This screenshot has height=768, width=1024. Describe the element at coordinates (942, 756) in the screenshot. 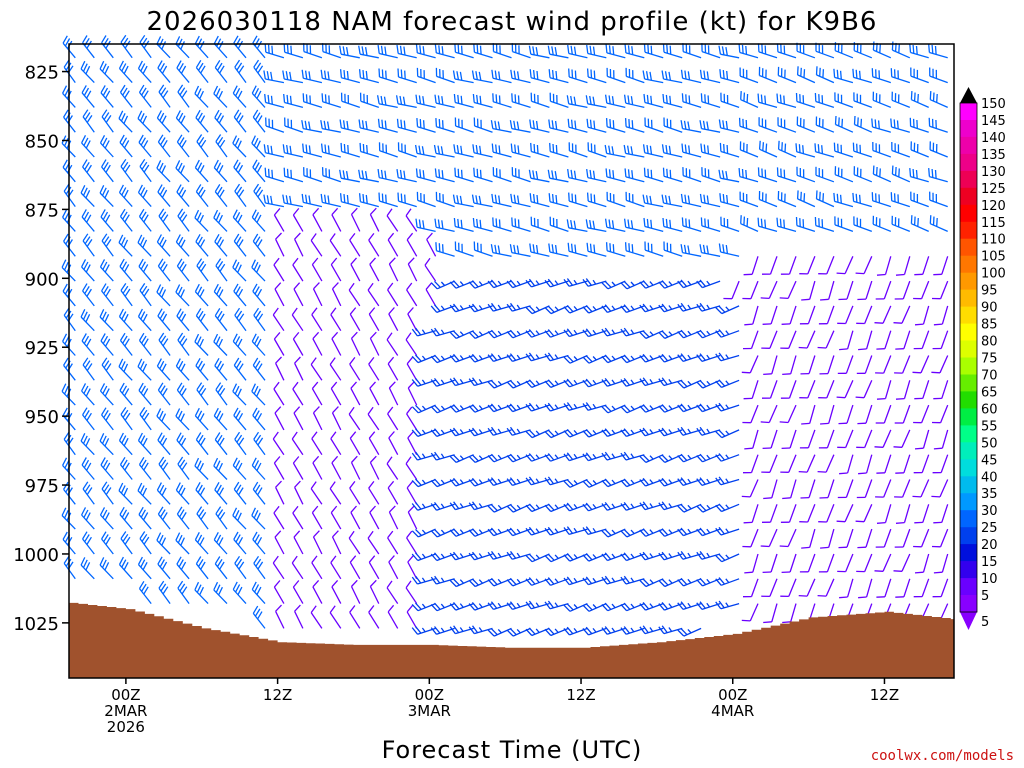

I see `credit-link: coolwx.com/models` at that location.